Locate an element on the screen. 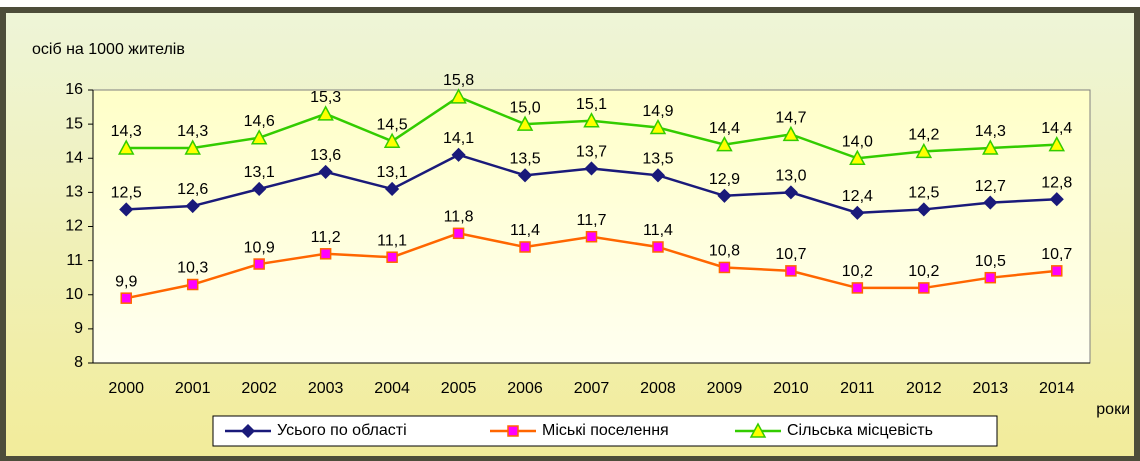 The width and height of the screenshot is (1140, 461). y-tick-label: 8 is located at coordinates (78, 362).